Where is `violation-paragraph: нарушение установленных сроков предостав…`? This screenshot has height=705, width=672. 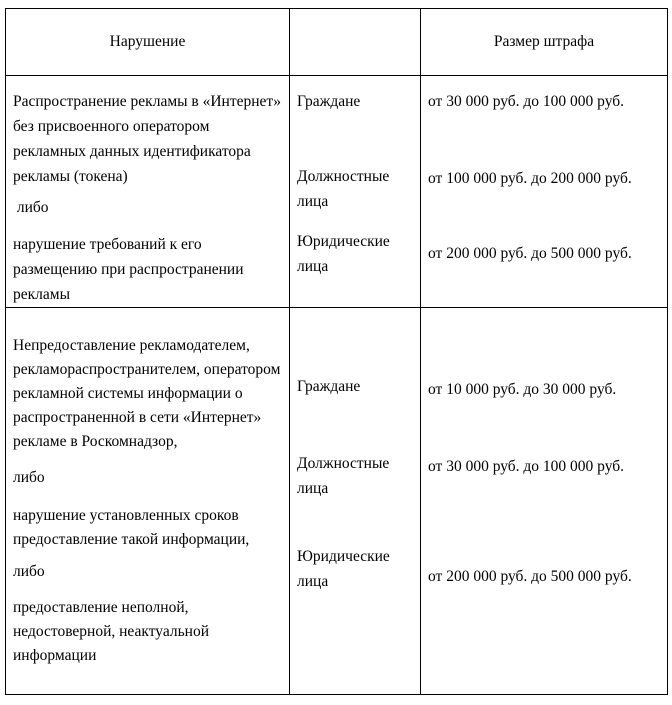
violation-paragraph: нарушение установленных сроков предостав… is located at coordinates (131, 527).